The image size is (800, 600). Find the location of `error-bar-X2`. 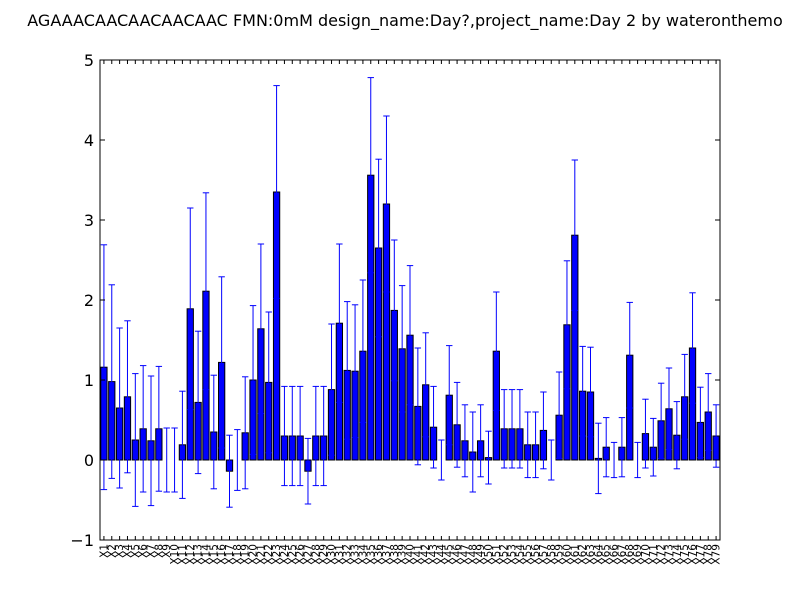

error-bar-X2 is located at coordinates (111, 381).